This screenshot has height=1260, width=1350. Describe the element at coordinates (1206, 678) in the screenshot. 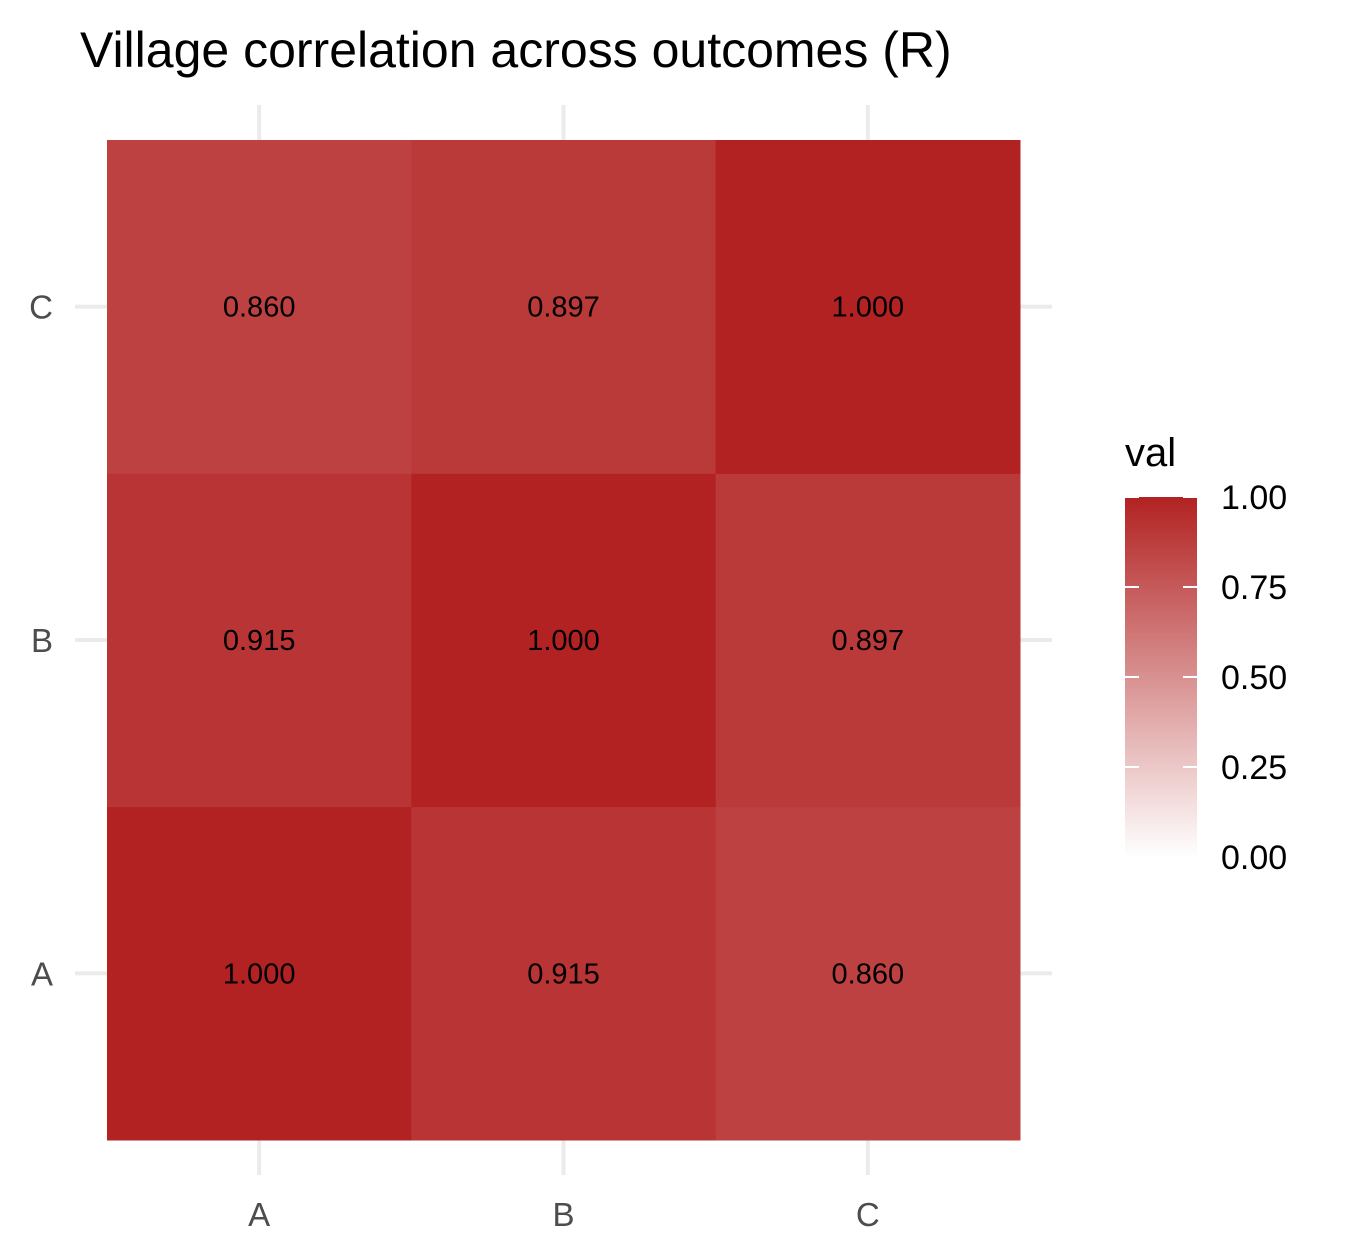

I see `legend-ticks: 1.00 0.75 0.50 0.25 0.00` at that location.